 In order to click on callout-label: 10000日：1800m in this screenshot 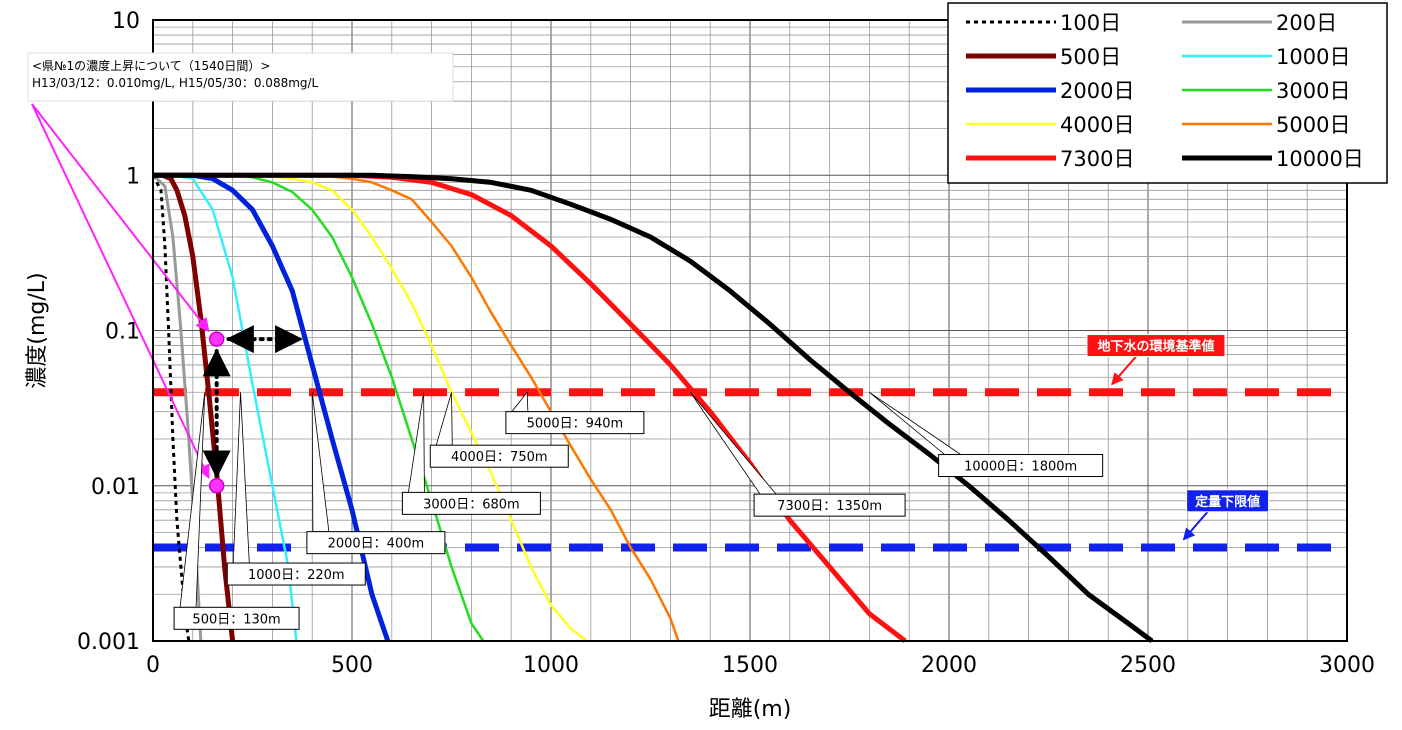, I will do `click(1020, 467)`.